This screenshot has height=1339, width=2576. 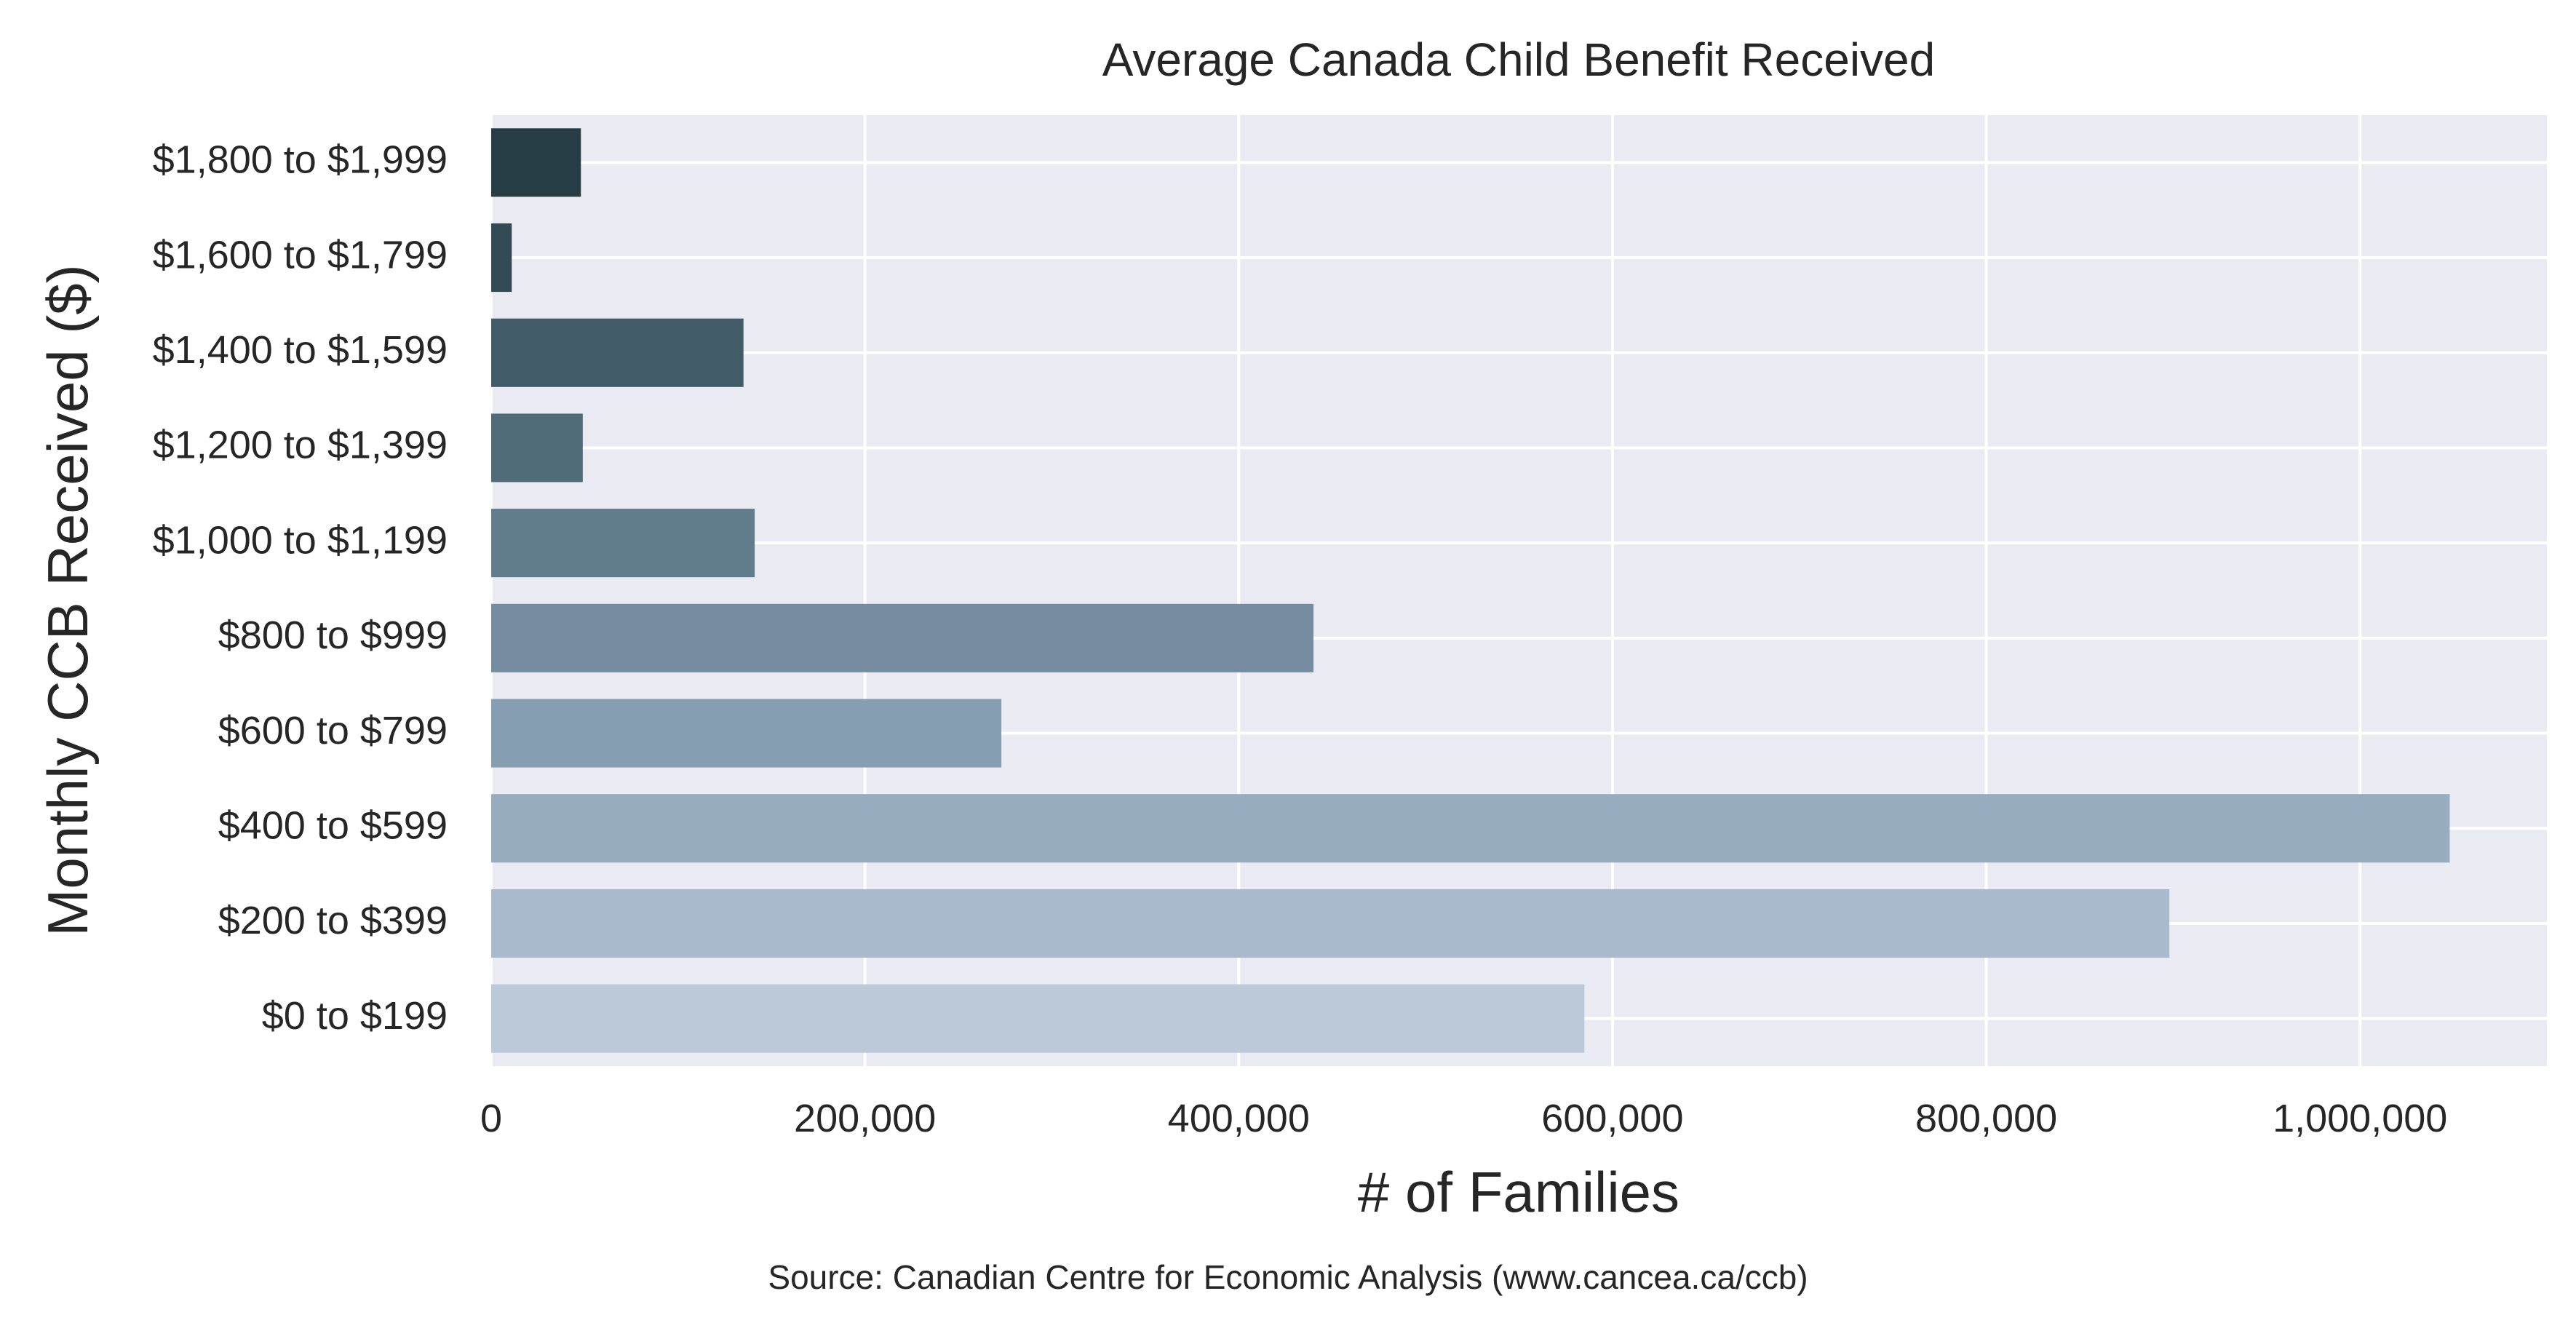 What do you see at coordinates (300, 160) in the screenshot?
I see `y-tick-label: $1,800 to $1,999` at bounding box center [300, 160].